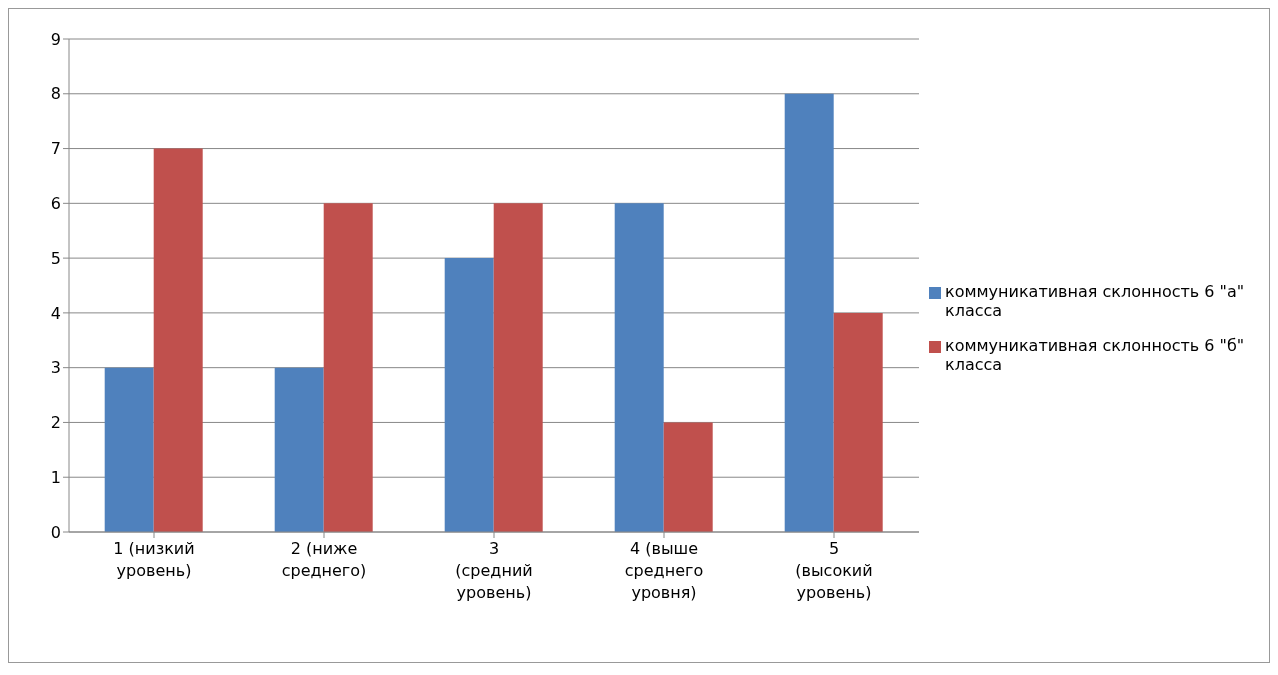  What do you see at coordinates (55, 313) in the screenshot?
I see `y-tick-label: 4` at bounding box center [55, 313].